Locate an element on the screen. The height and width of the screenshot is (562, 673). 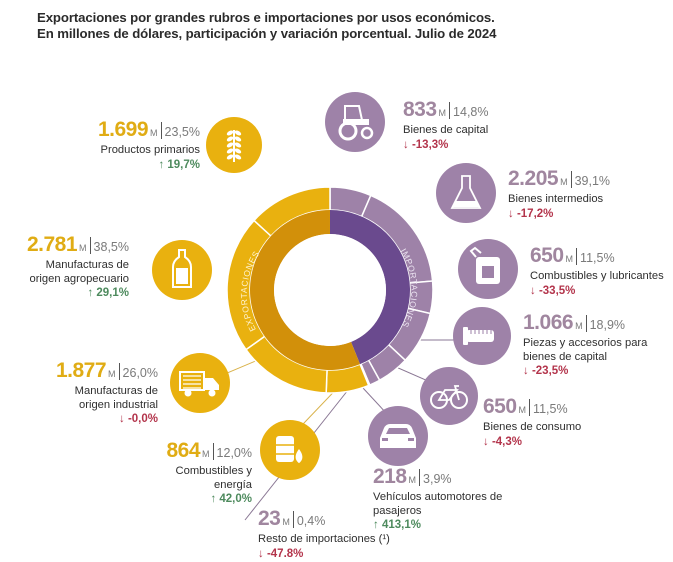
change-value: 19,7% is located at coordinates (183, 164).